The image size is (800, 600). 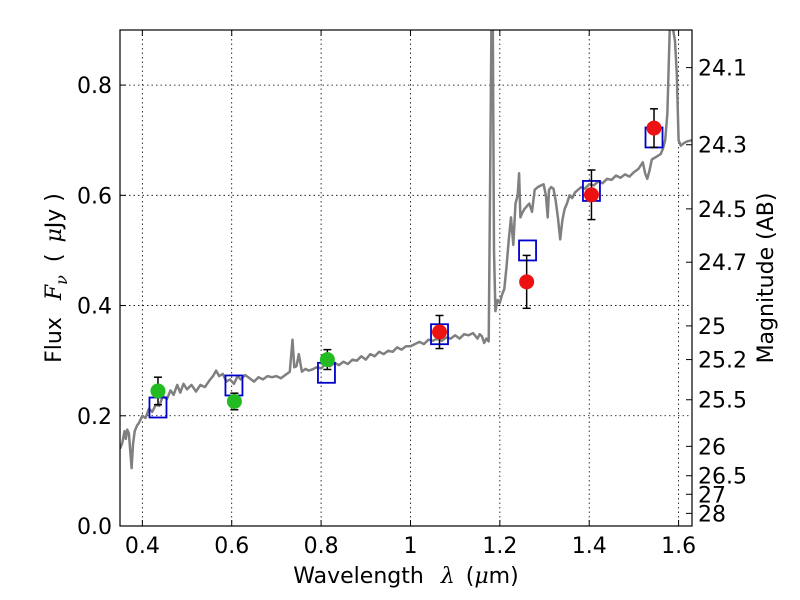 I want to click on x-axis-label: Wavelength λ (μm), so click(x=405, y=576).